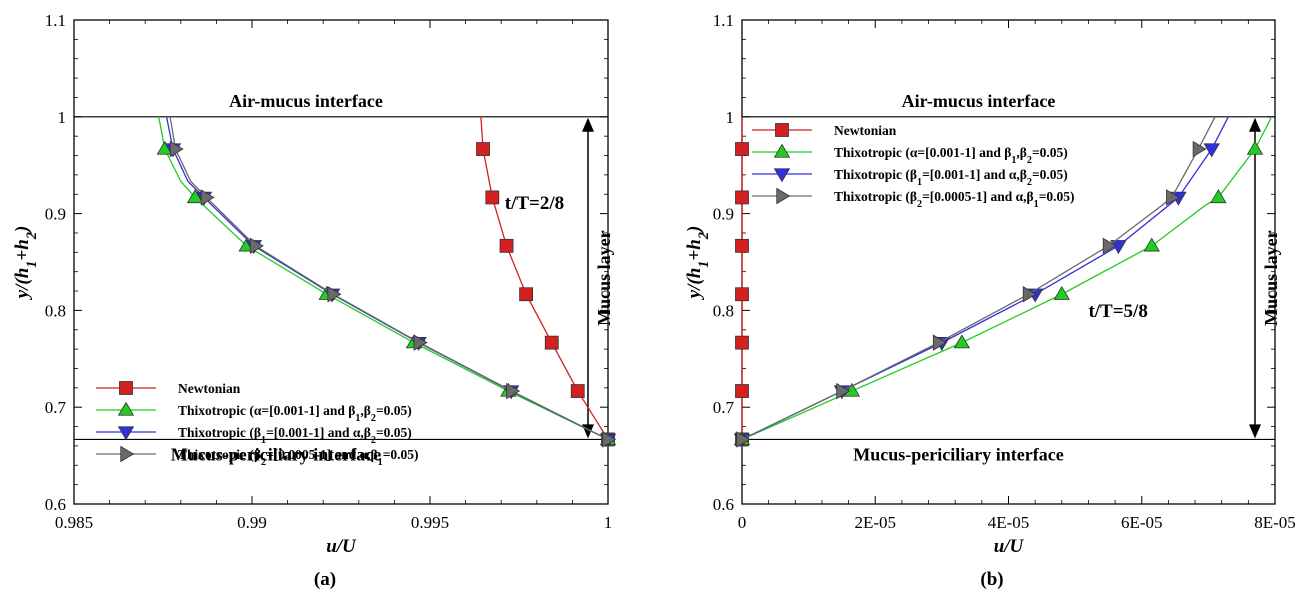 This screenshot has height=602, width=1315. I want to click on x-tick-label: 8E-05, so click(1275, 522).